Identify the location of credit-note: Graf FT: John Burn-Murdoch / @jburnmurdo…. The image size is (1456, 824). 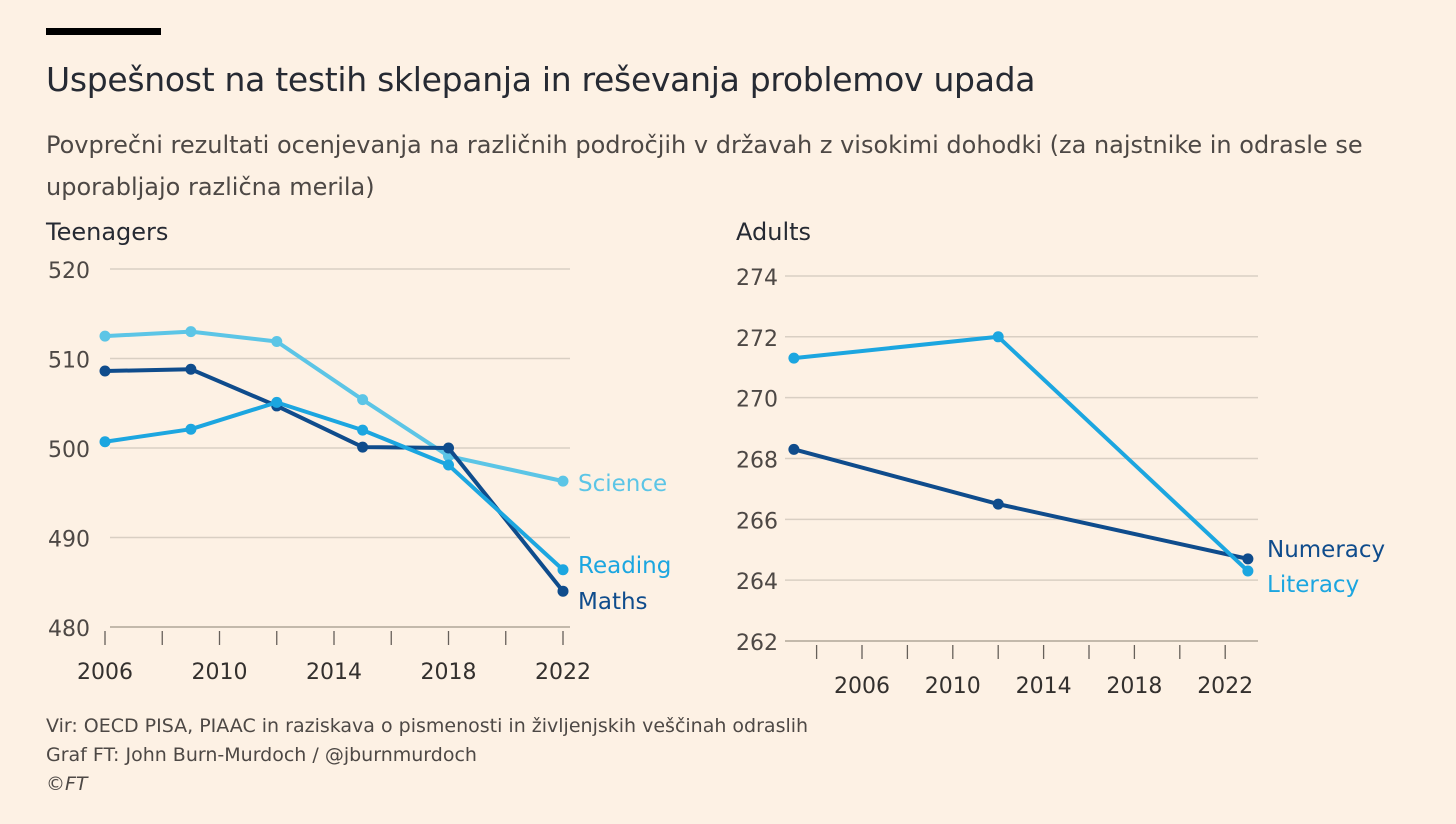
(261, 755).